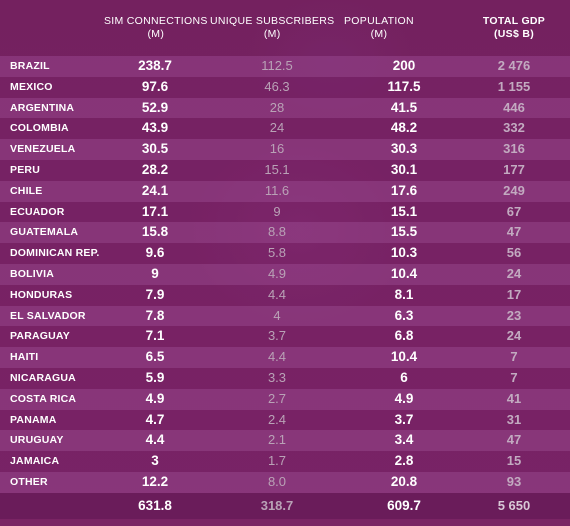 This screenshot has height=526, width=570. What do you see at coordinates (379, 21) in the screenshot?
I see `header-pop-title: POPULATION` at bounding box center [379, 21].